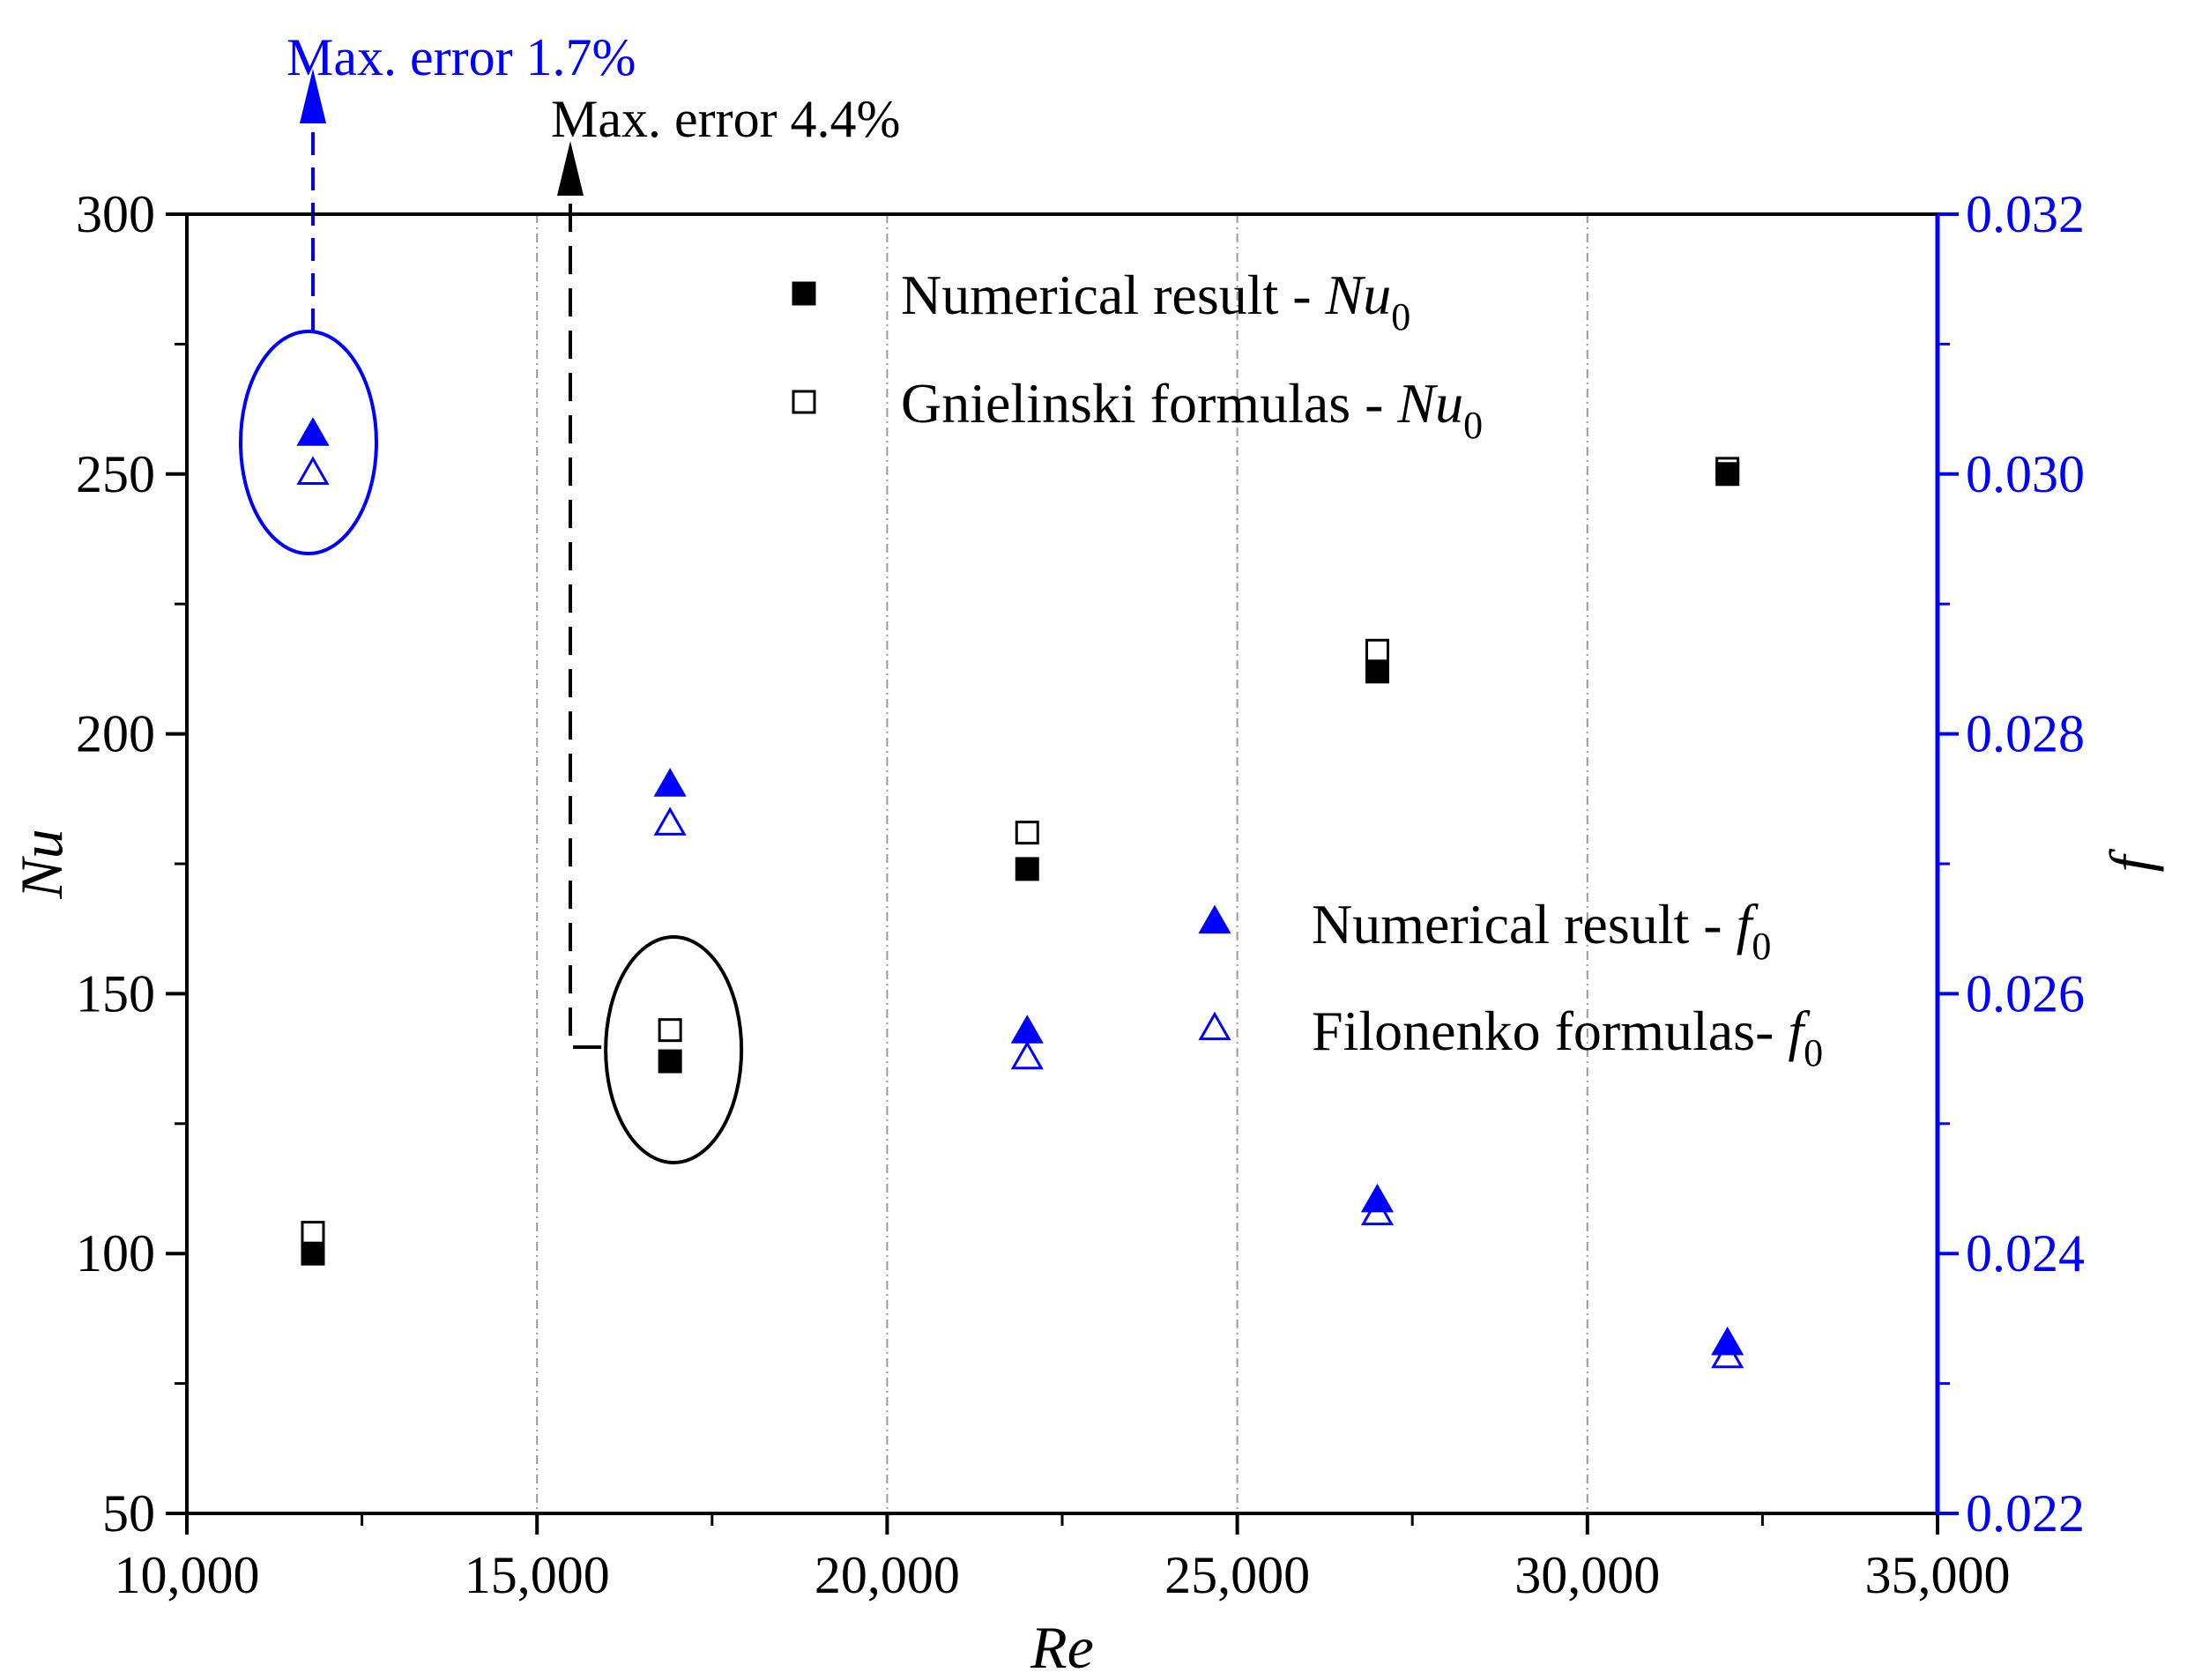 This screenshot has width=2187, height=1680. I want to click on y-left-tick-label: 250, so click(116, 474).